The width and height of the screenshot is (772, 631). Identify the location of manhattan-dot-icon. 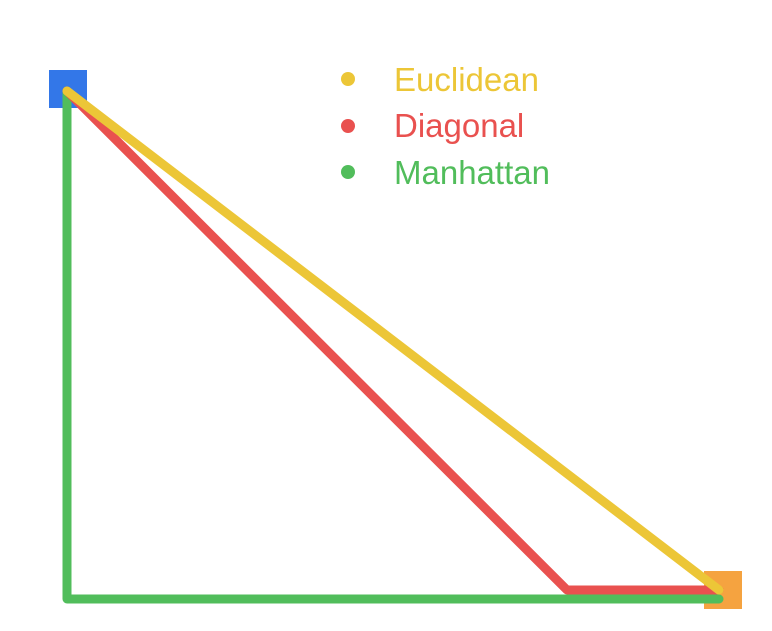
(348, 172).